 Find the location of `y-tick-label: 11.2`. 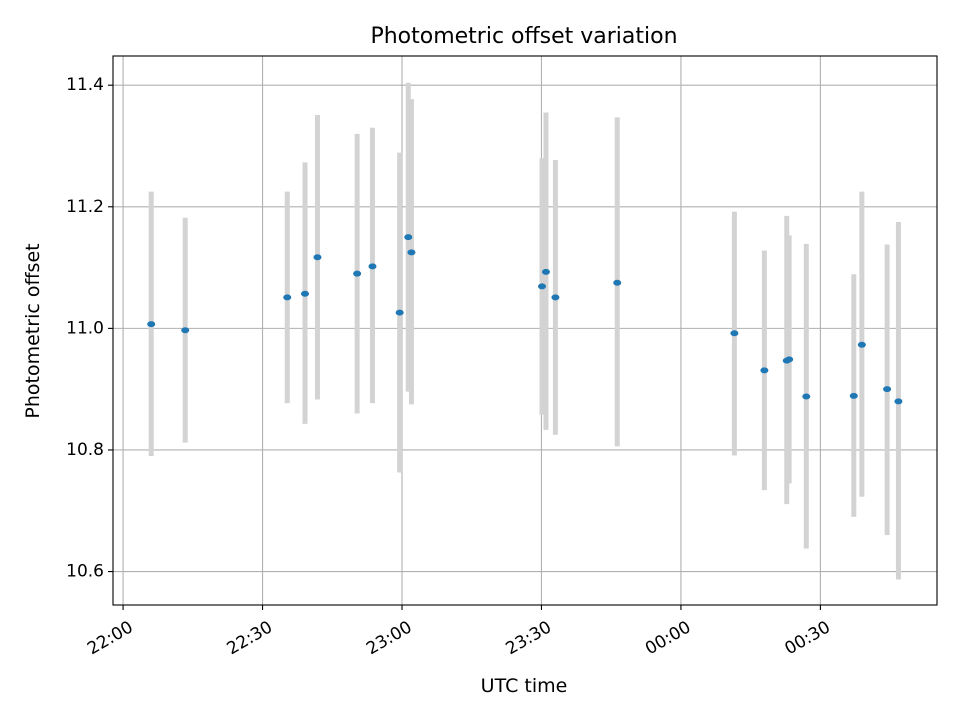

y-tick-label: 11.2 is located at coordinates (85, 207).